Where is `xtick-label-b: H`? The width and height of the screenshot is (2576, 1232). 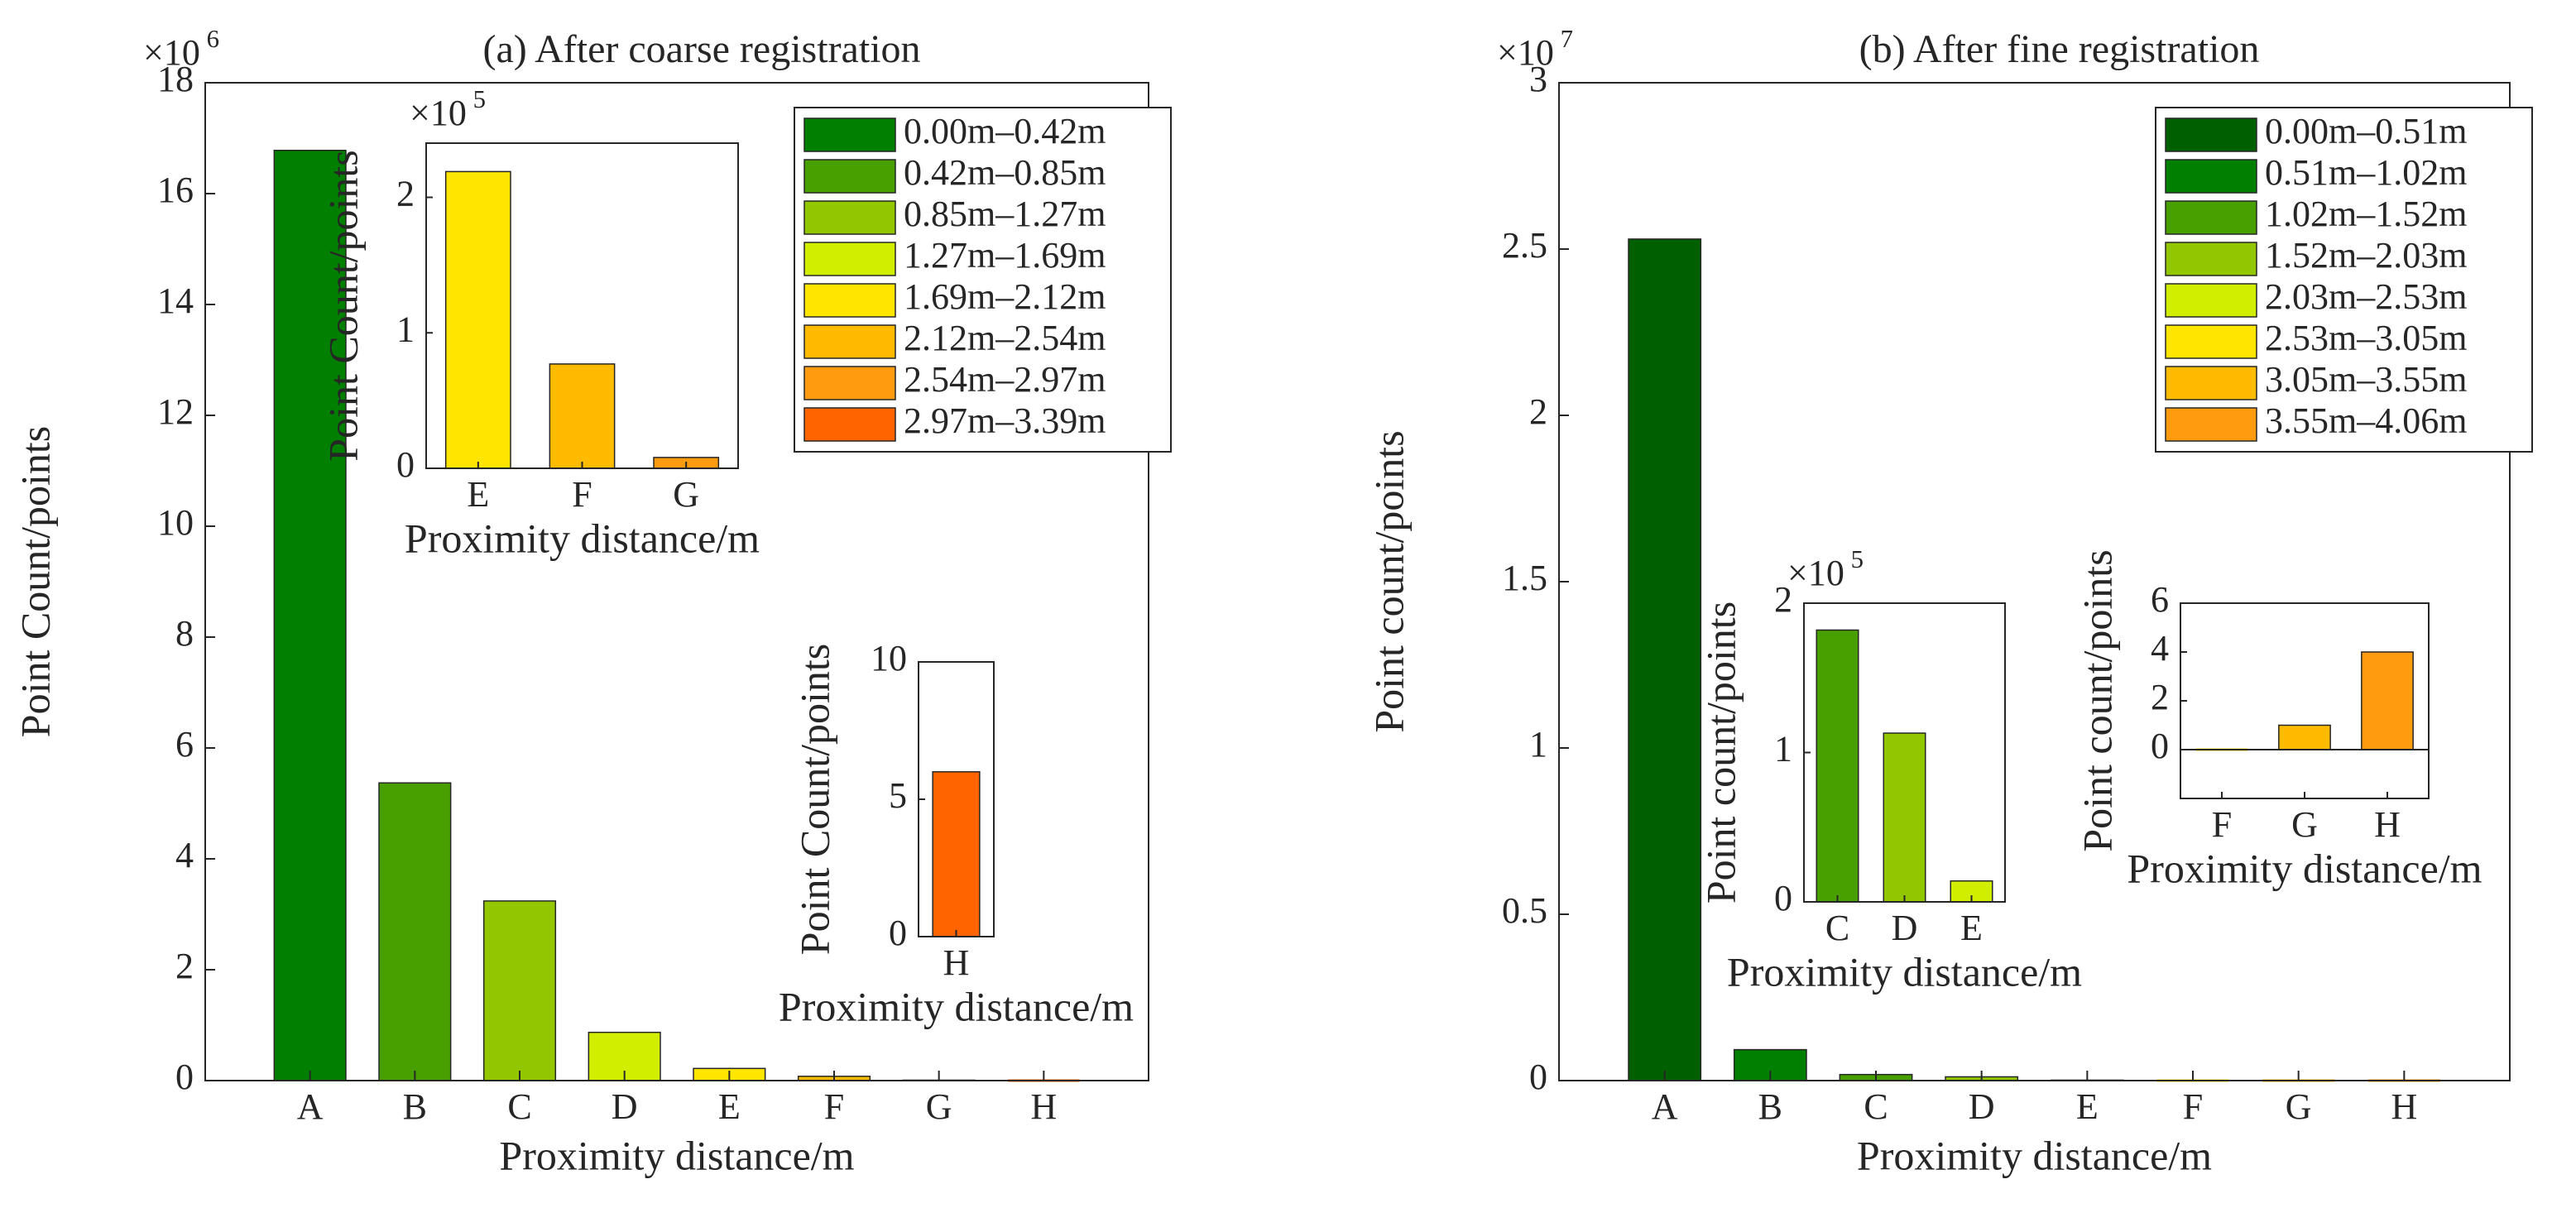
xtick-label-b: H is located at coordinates (2404, 1106).